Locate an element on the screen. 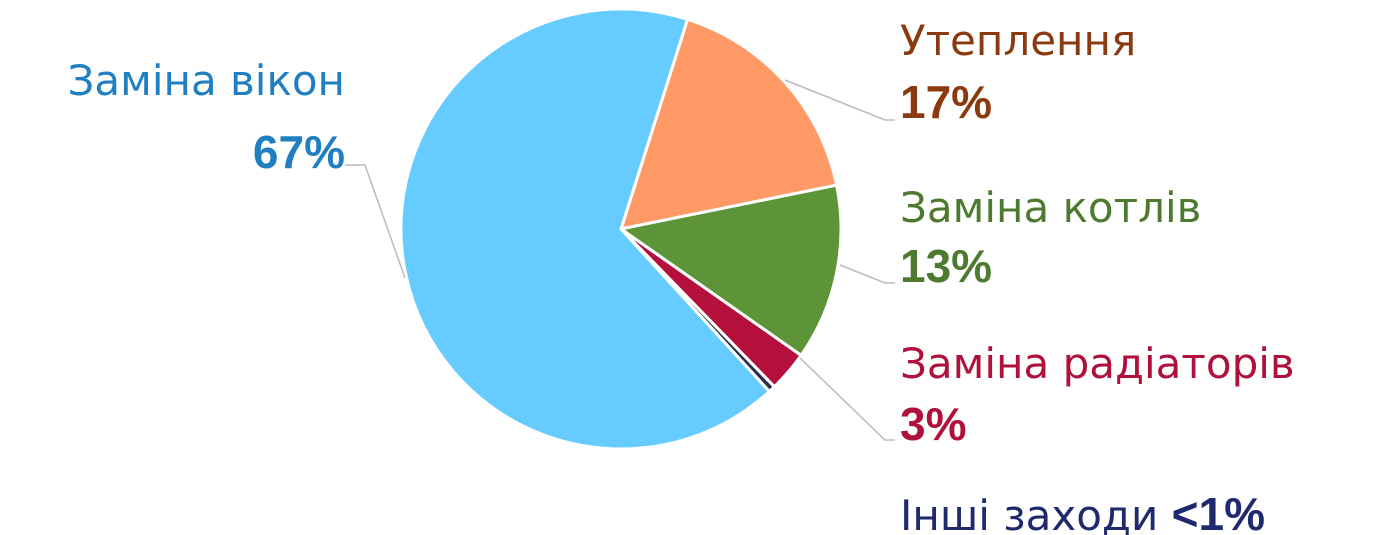 This screenshot has width=1389, height=535. slice-label: Утеплення is located at coordinates (1018, 40).